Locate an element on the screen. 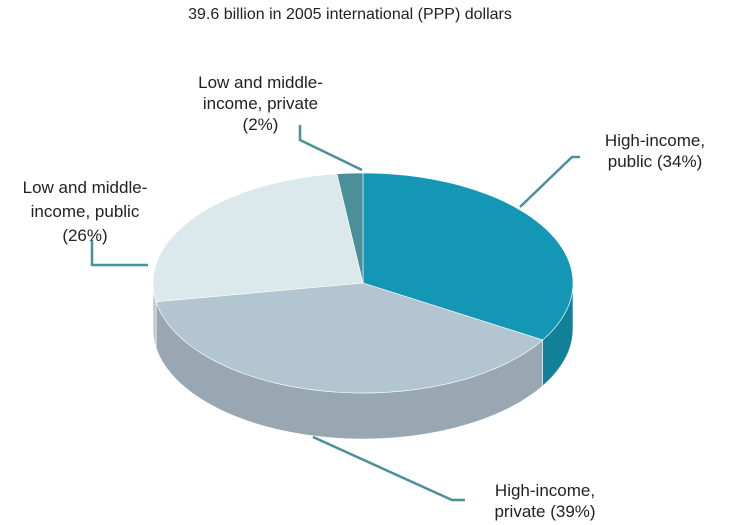  slice-label: Low and middle-income, public (26%) is located at coordinates (85, 212).